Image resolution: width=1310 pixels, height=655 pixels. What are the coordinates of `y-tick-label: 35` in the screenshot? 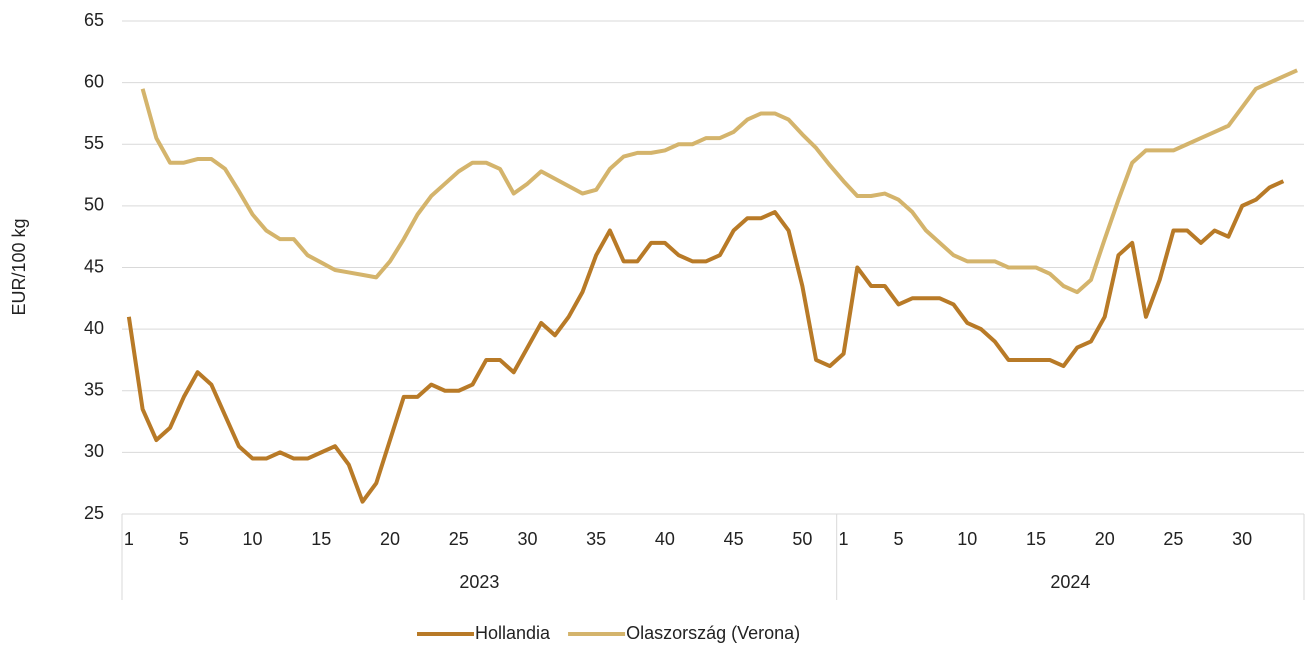 It's located at (94, 390).